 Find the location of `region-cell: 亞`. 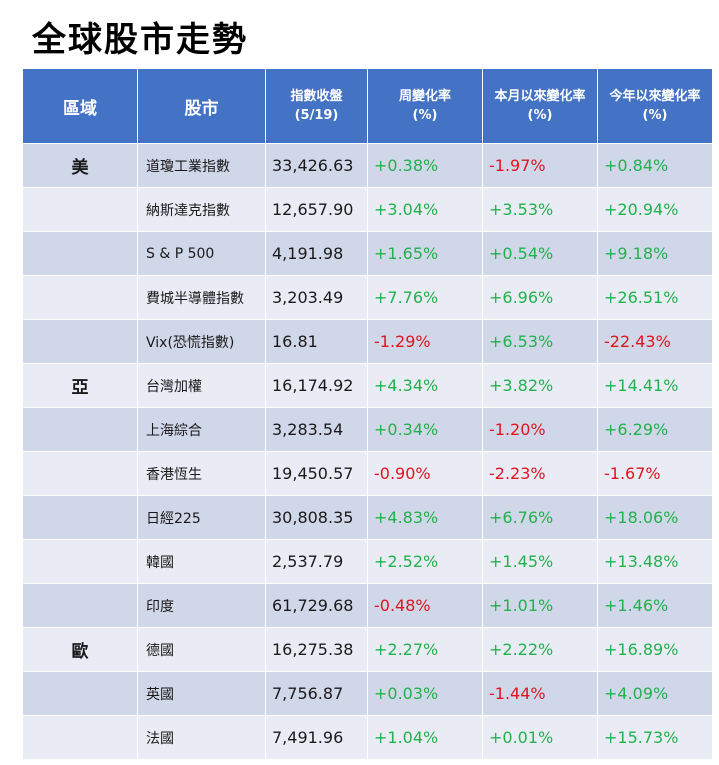

region-cell: 亞 is located at coordinates (80, 385).